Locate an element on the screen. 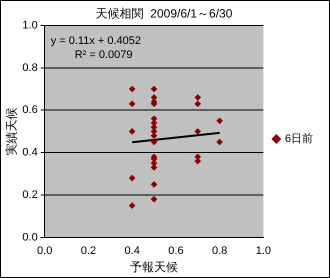  y-tick-label: 0.0 is located at coordinates (30, 237).